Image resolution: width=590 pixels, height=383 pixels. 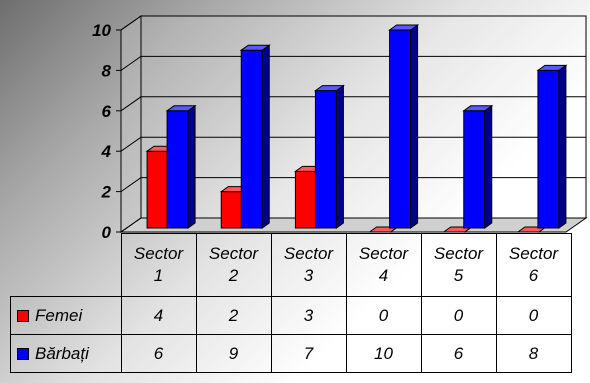 I want to click on bar-barbati-6-side, so click(x=562, y=146).